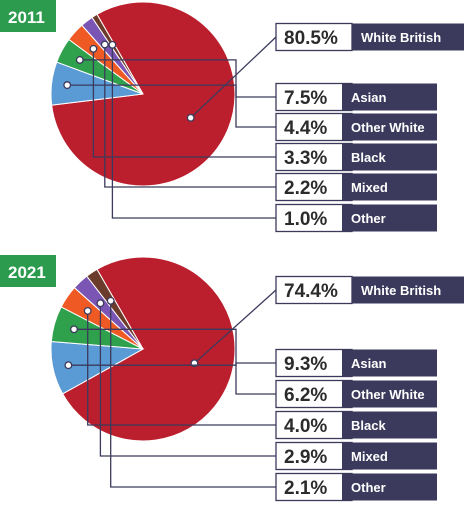  I want to click on chart-title: 2011, so click(26, 17).